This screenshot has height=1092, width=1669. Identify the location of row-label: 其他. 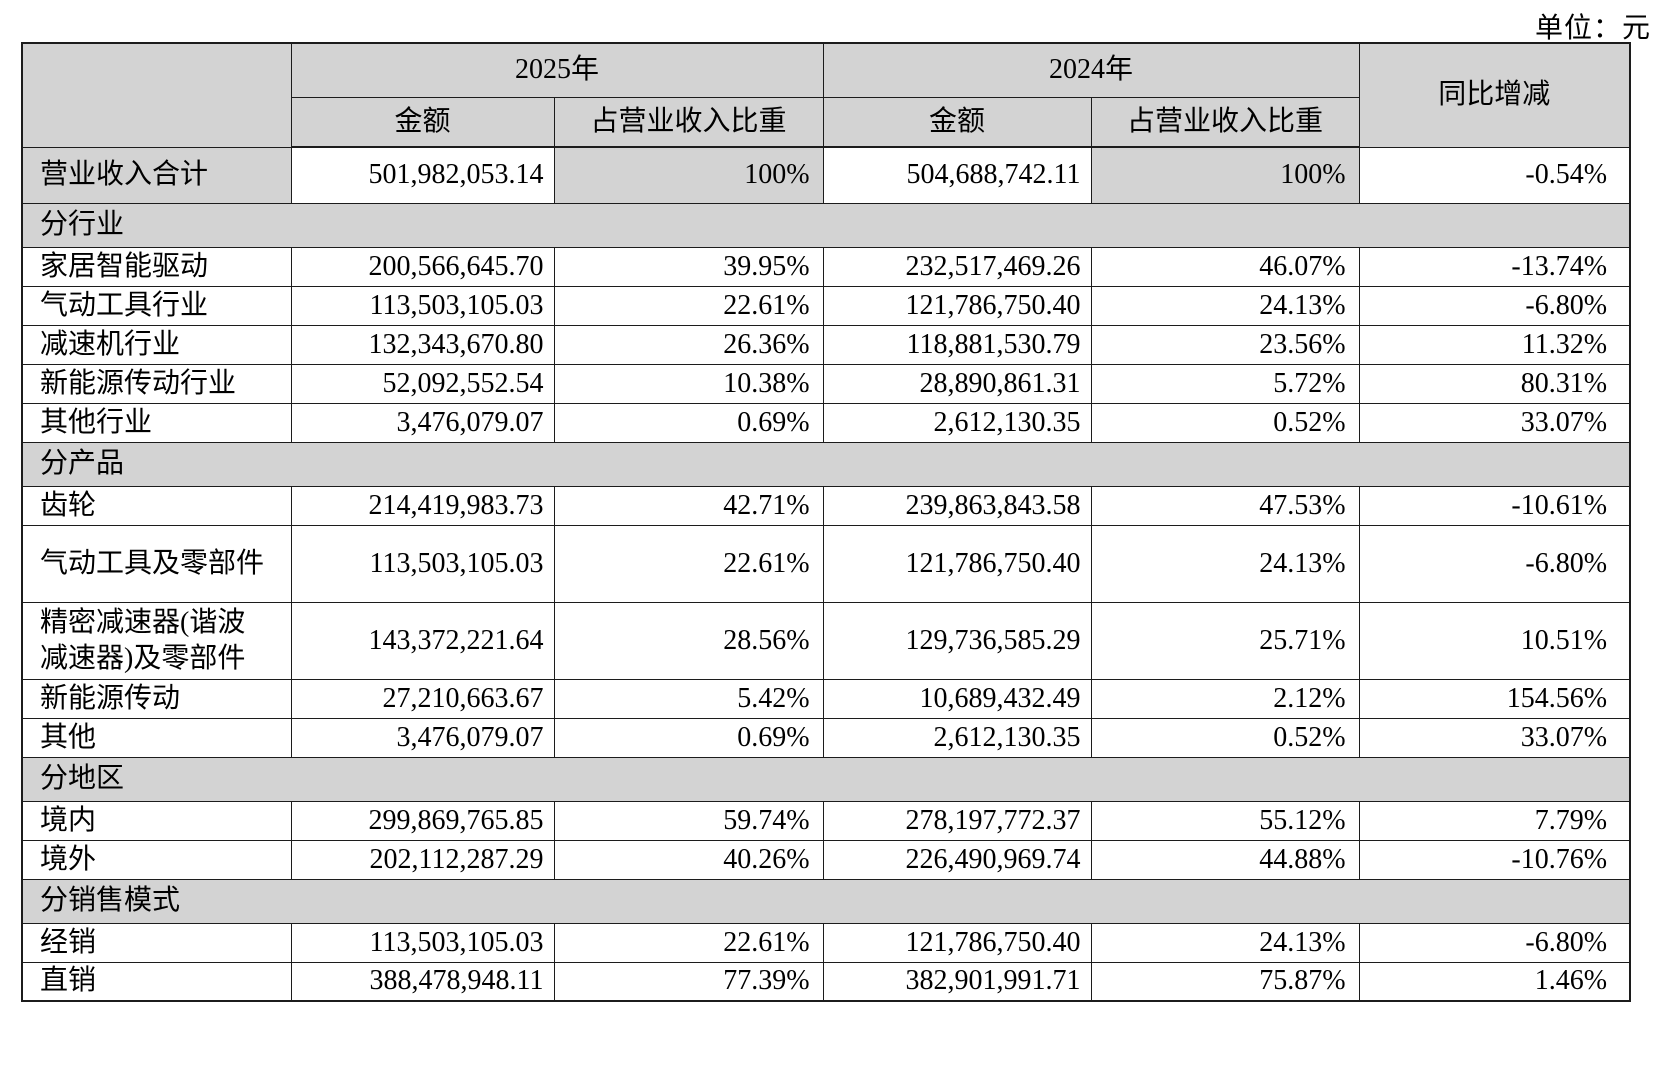
(156, 737).